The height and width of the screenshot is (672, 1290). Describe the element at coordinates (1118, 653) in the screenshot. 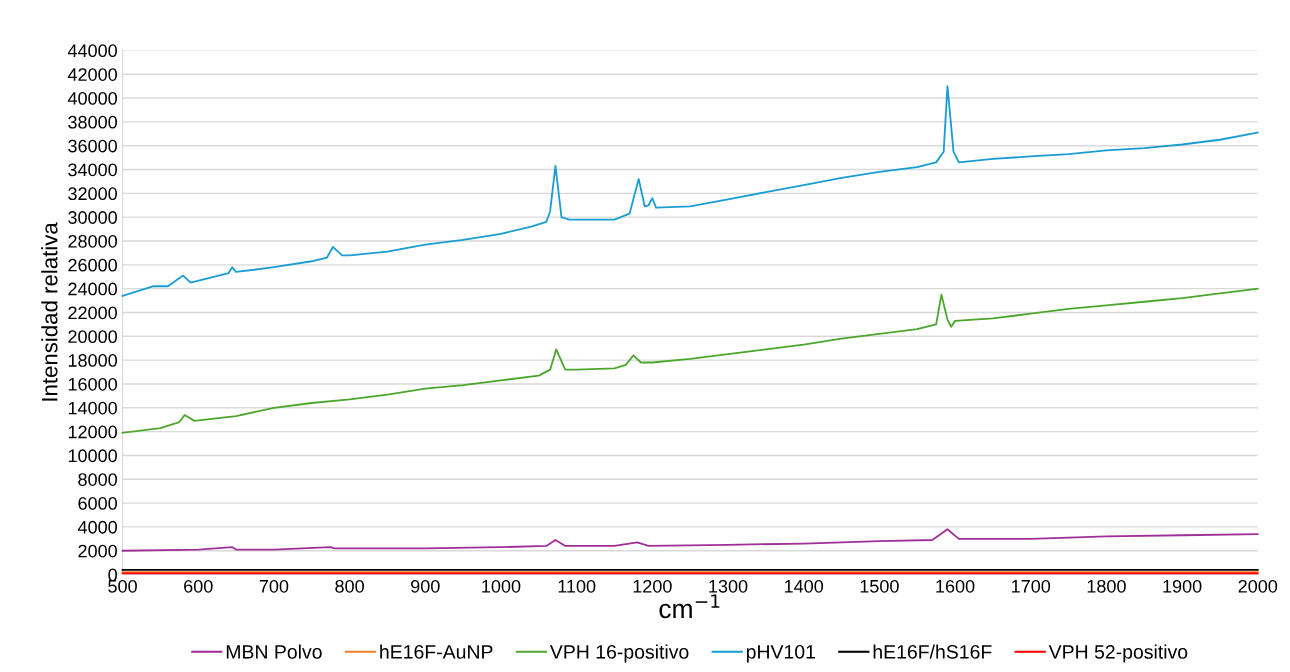

I see `legend-label: VPH 52-positivo` at that location.